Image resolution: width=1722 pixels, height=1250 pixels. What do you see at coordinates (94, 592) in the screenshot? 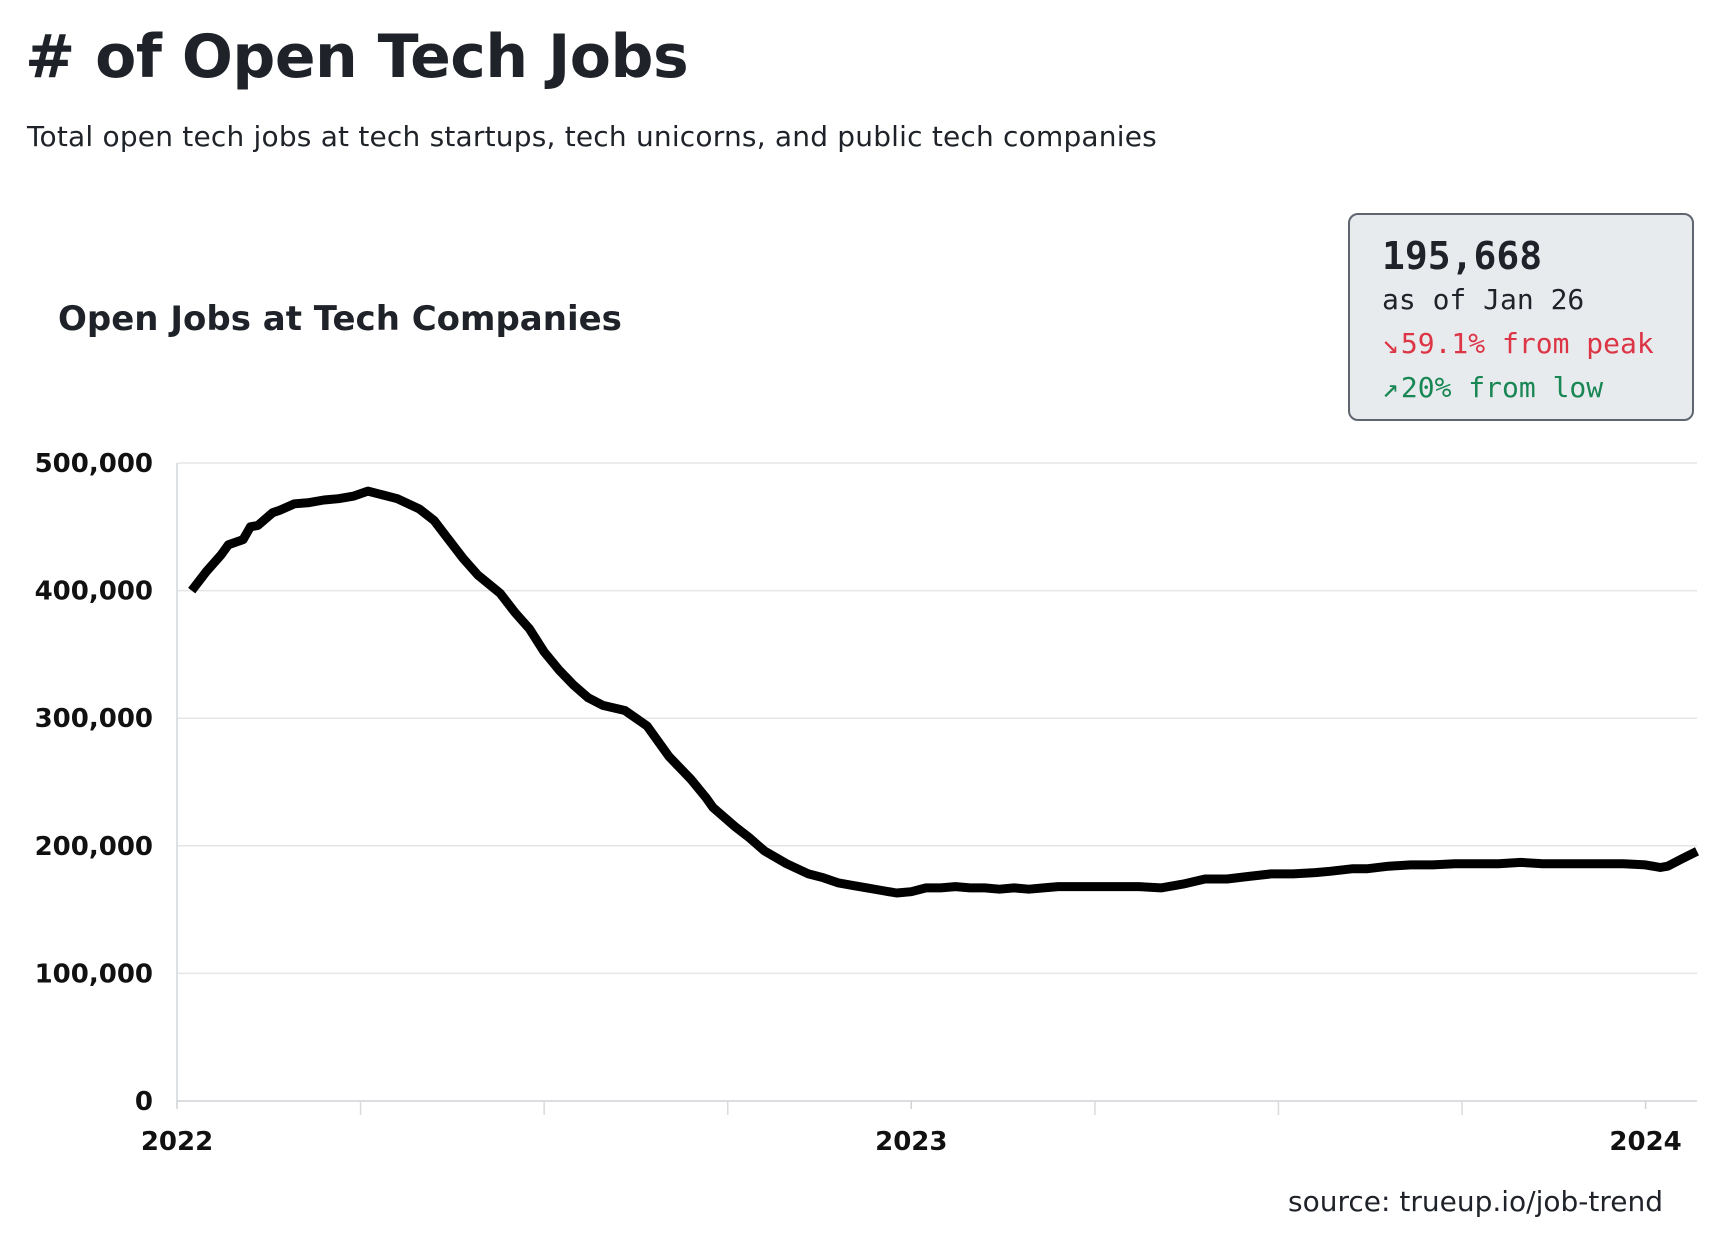
I see `y-tick-label: 400,000` at bounding box center [94, 592].